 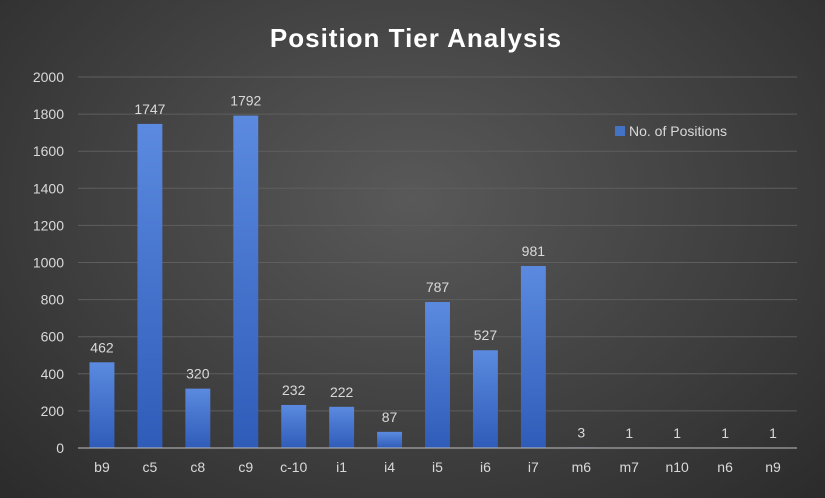 I want to click on x-tick-label: i7, so click(x=533, y=467).